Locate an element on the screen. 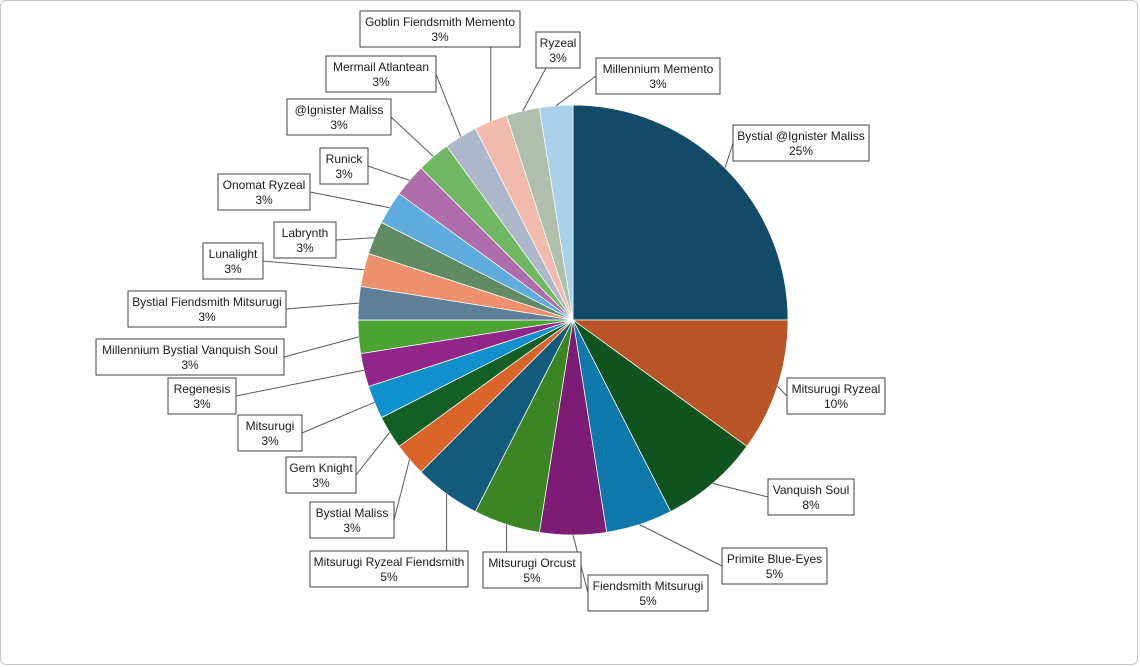 This screenshot has height=667, width=1140. data-label-category: Regenesis is located at coordinates (202, 389).